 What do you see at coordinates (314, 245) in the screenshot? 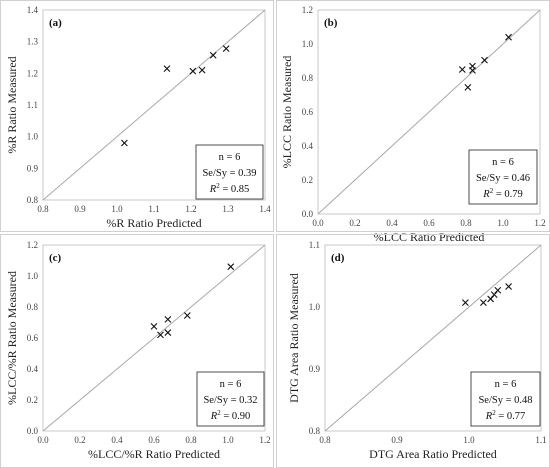
I see `y-tick-label: 1.1` at bounding box center [314, 245].